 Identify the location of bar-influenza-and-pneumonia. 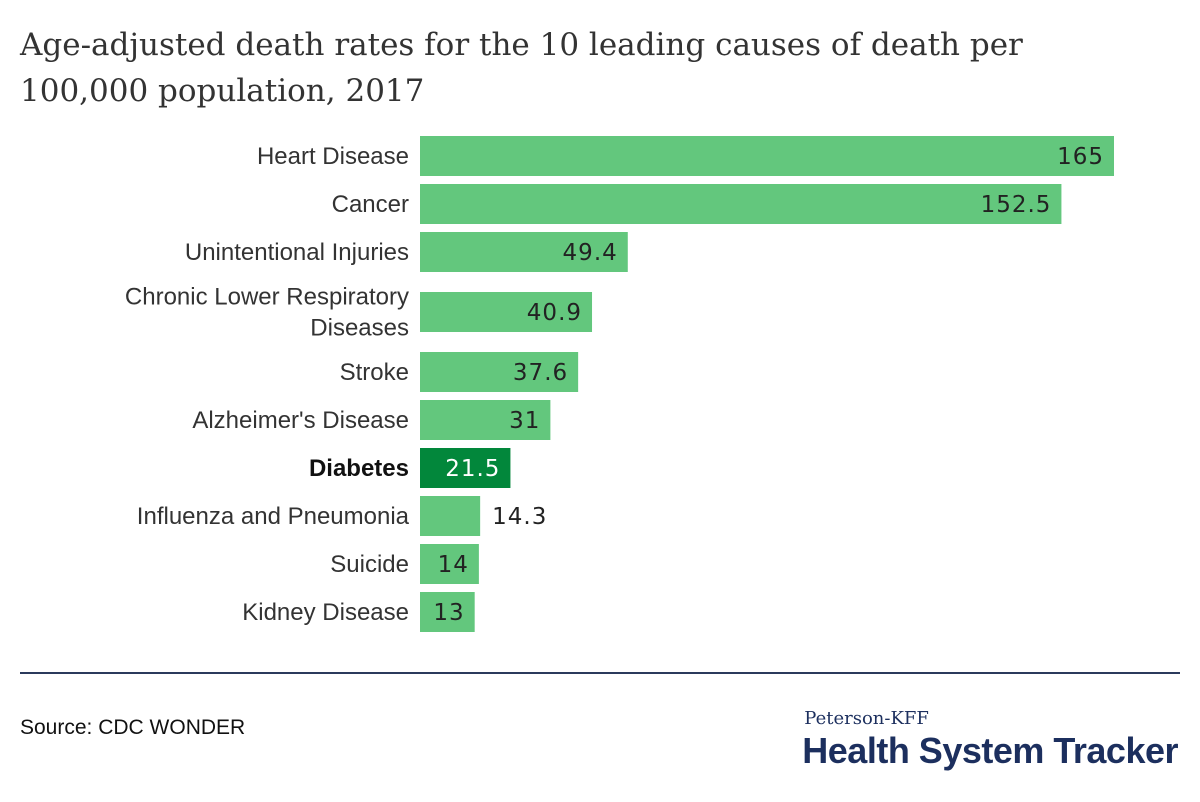
(450, 516).